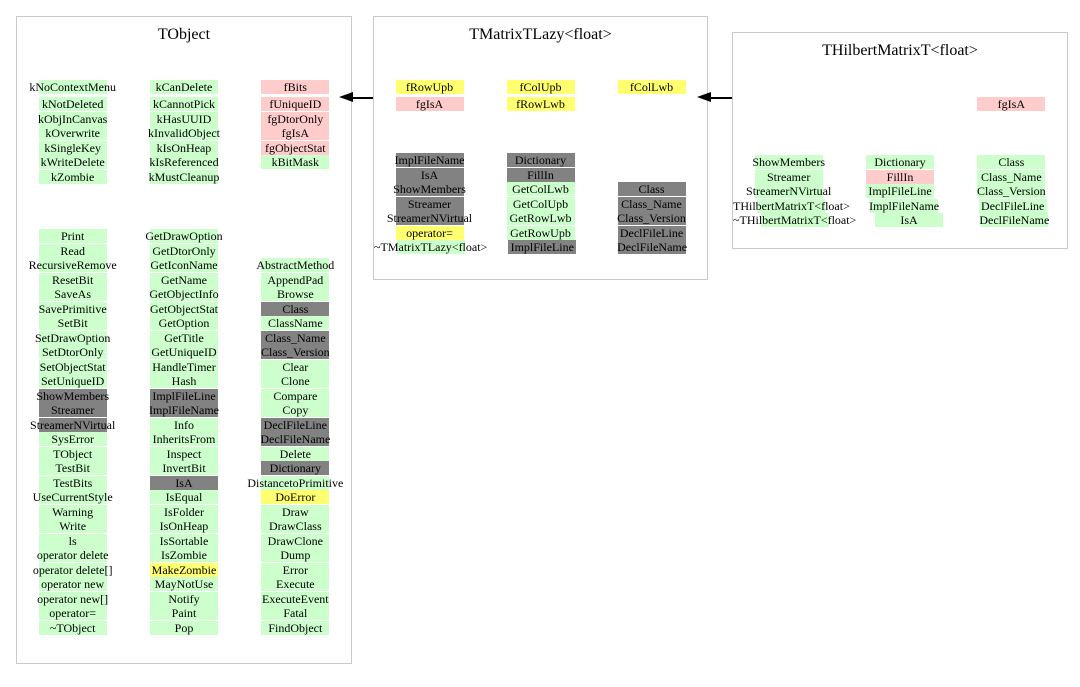 The image size is (1080, 687). What do you see at coordinates (72, 280) in the screenshot?
I see `member-cell: ResetBit` at bounding box center [72, 280].